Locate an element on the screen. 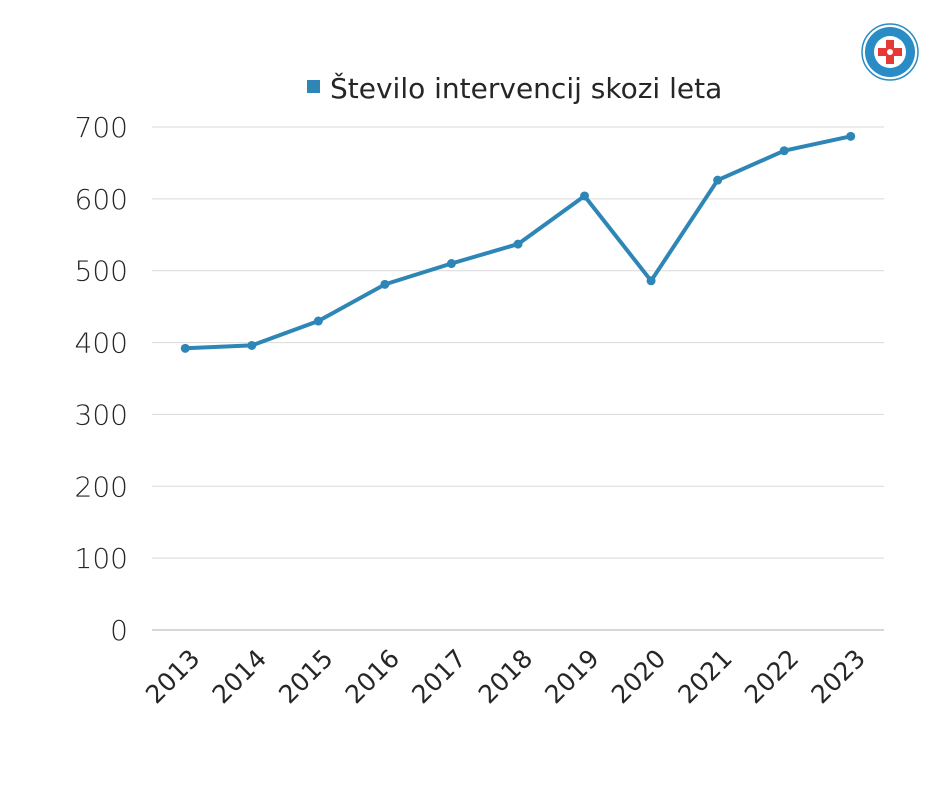 This screenshot has height=788, width=940. x-tick-label: 2018 is located at coordinates (505, 676).